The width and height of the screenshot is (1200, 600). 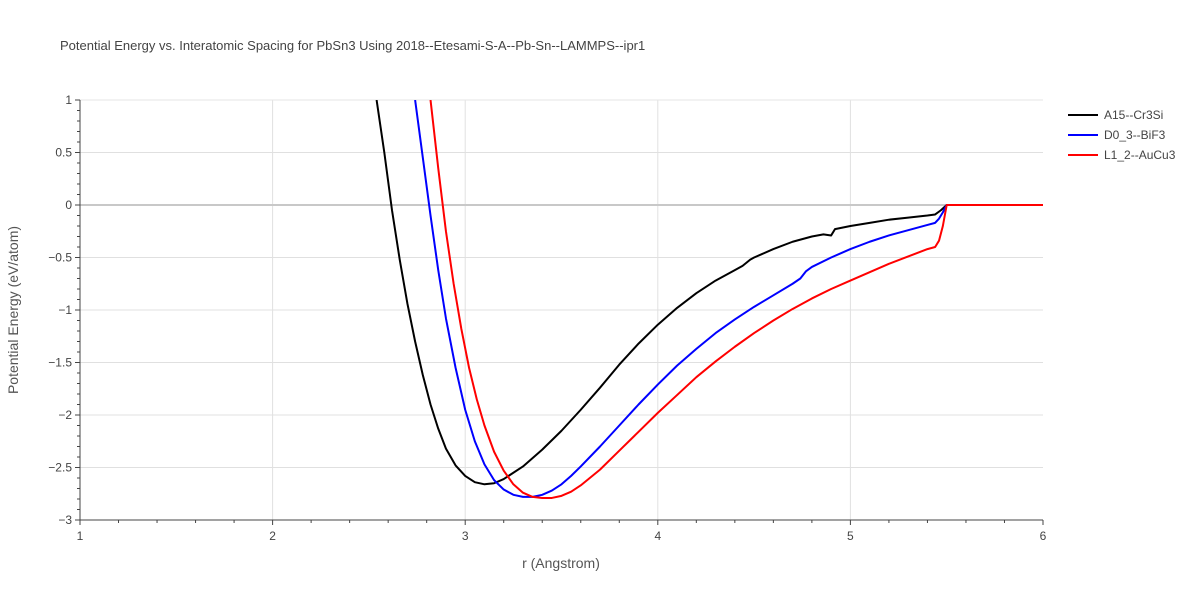 What do you see at coordinates (80, 536) in the screenshot?
I see `x-tick-label: 1` at bounding box center [80, 536].